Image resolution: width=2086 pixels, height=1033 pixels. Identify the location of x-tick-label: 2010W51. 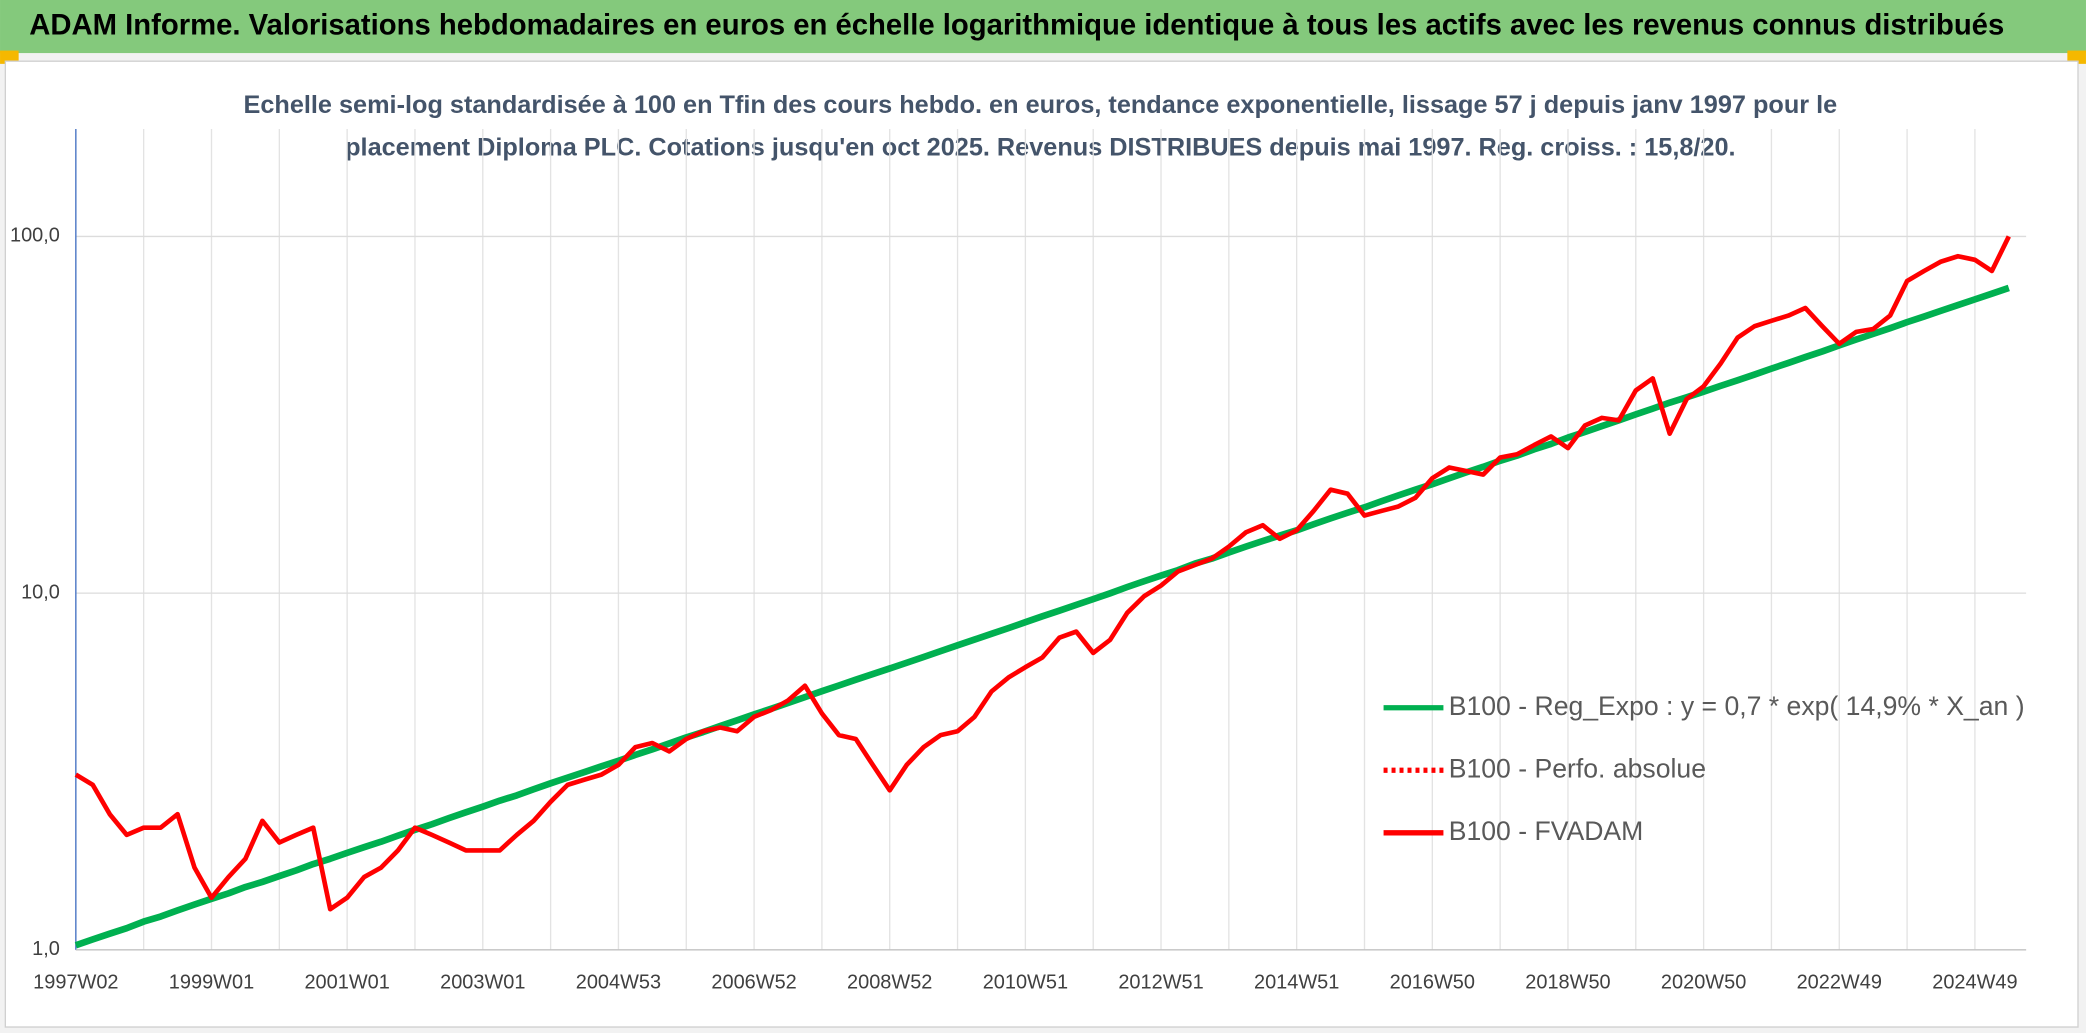
(1025, 982).